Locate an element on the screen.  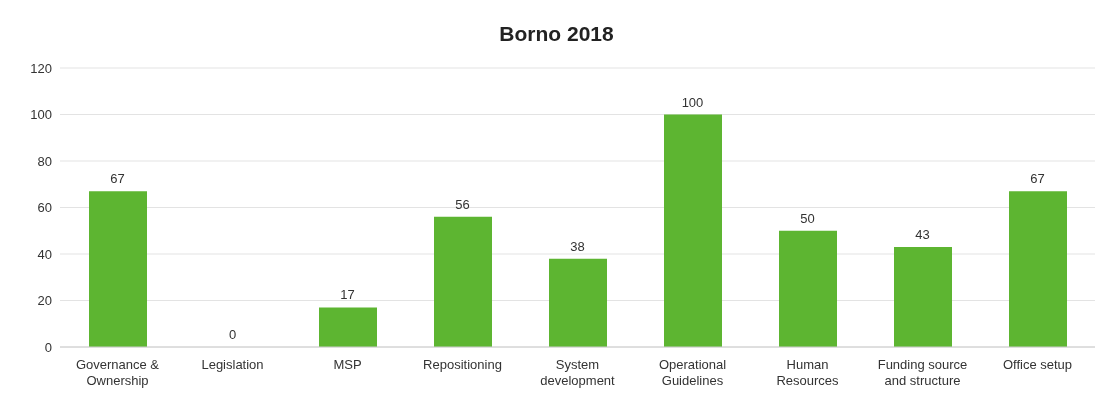
y-tick-label: 20 is located at coordinates (44, 301).